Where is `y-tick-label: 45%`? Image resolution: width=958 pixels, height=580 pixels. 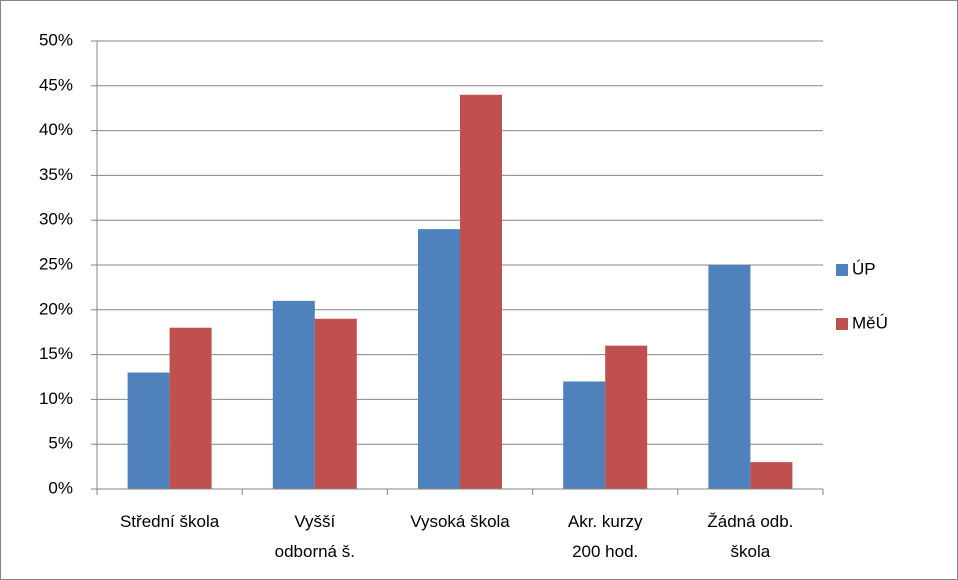 y-tick-label: 45% is located at coordinates (56, 84).